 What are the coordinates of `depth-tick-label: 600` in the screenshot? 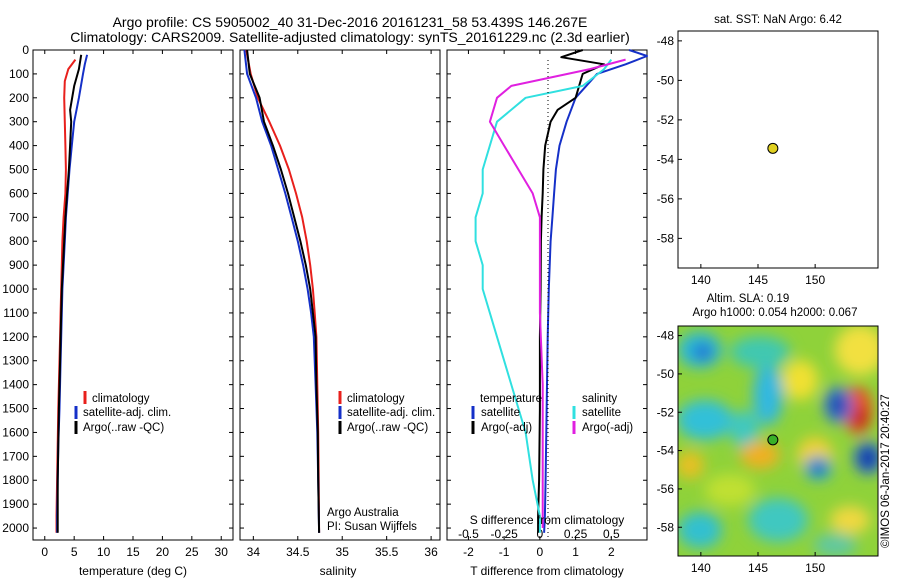 It's located at (19, 193).